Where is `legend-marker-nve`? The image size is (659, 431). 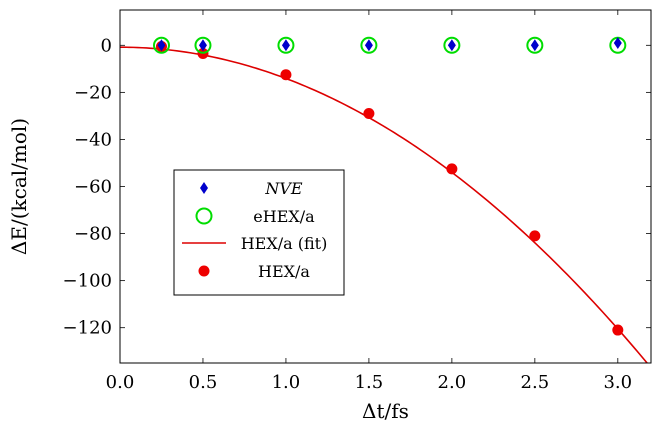 legend-marker-nve is located at coordinates (204, 188).